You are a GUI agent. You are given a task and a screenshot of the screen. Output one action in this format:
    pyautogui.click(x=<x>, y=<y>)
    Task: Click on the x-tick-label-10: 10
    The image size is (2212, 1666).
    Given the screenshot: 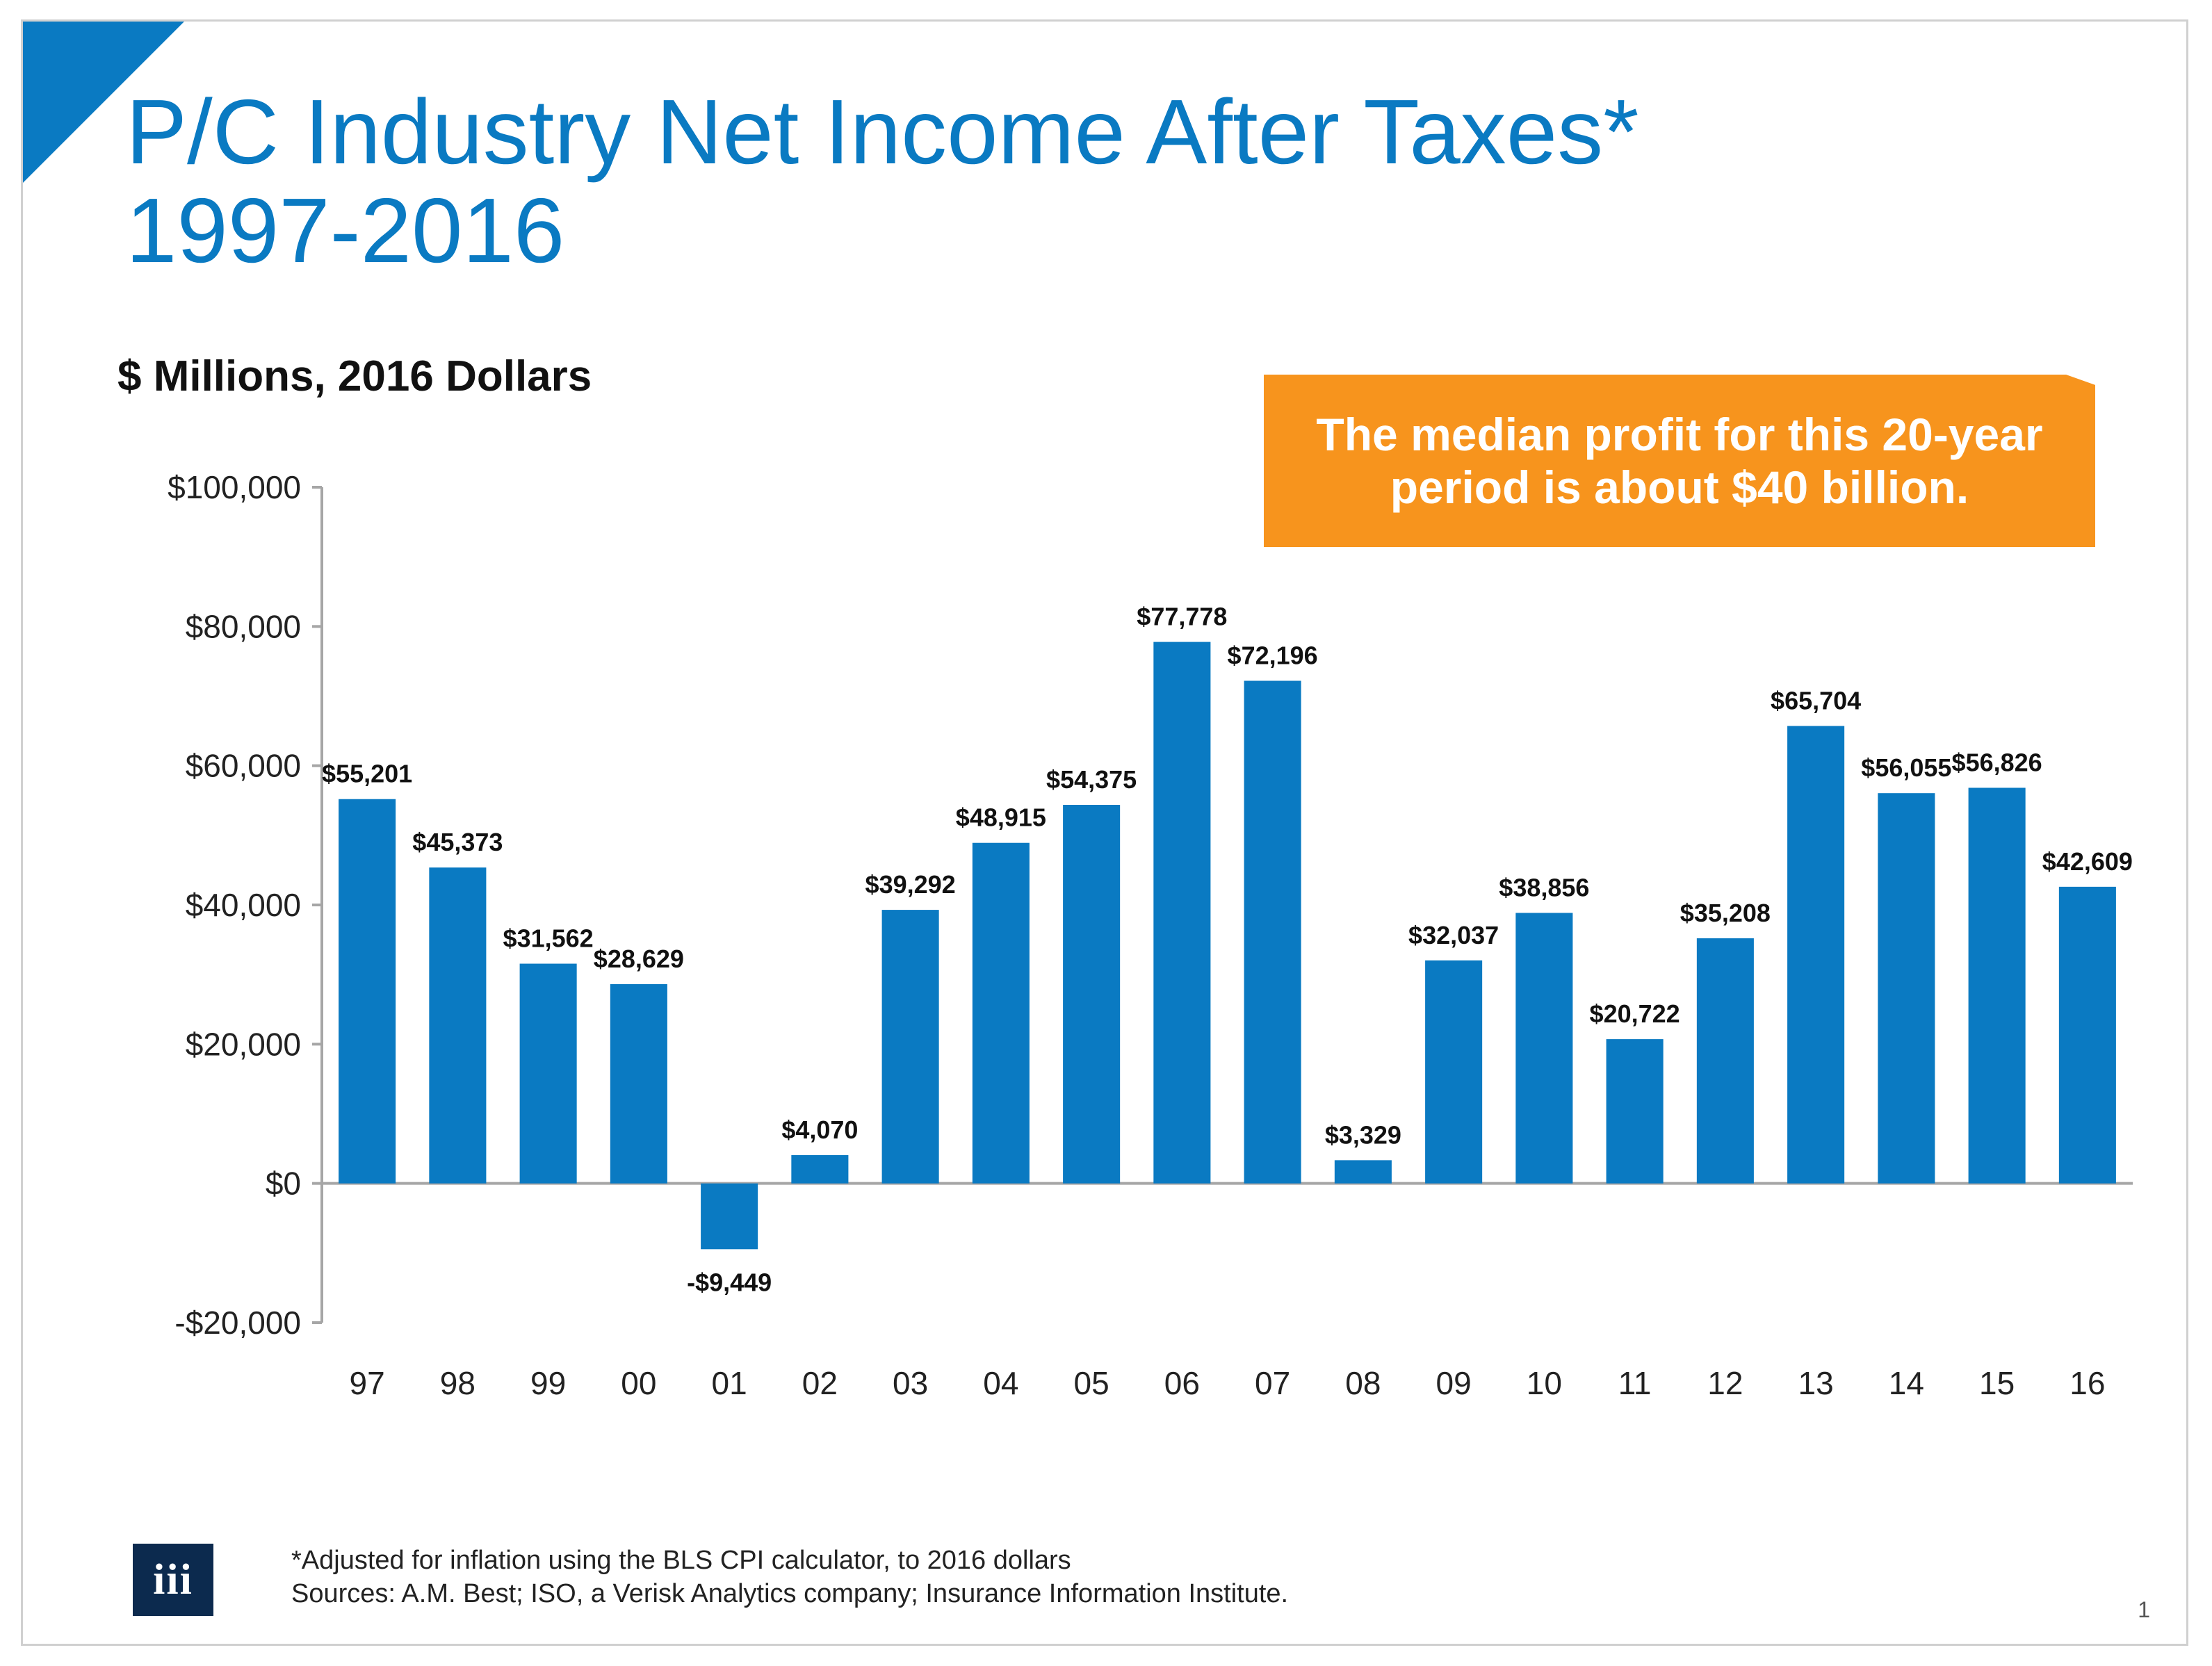 What is the action you would take?
    pyautogui.click(x=1544, y=1383)
    